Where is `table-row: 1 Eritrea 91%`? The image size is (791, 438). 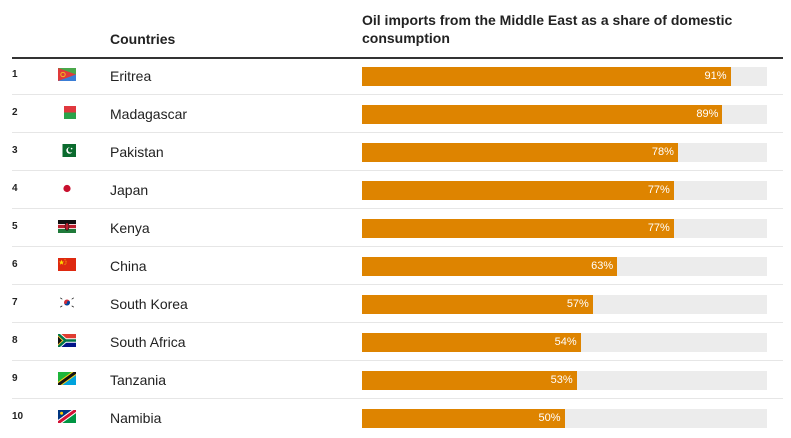
table-row: 1 Eritrea 91% is located at coordinates (397, 76).